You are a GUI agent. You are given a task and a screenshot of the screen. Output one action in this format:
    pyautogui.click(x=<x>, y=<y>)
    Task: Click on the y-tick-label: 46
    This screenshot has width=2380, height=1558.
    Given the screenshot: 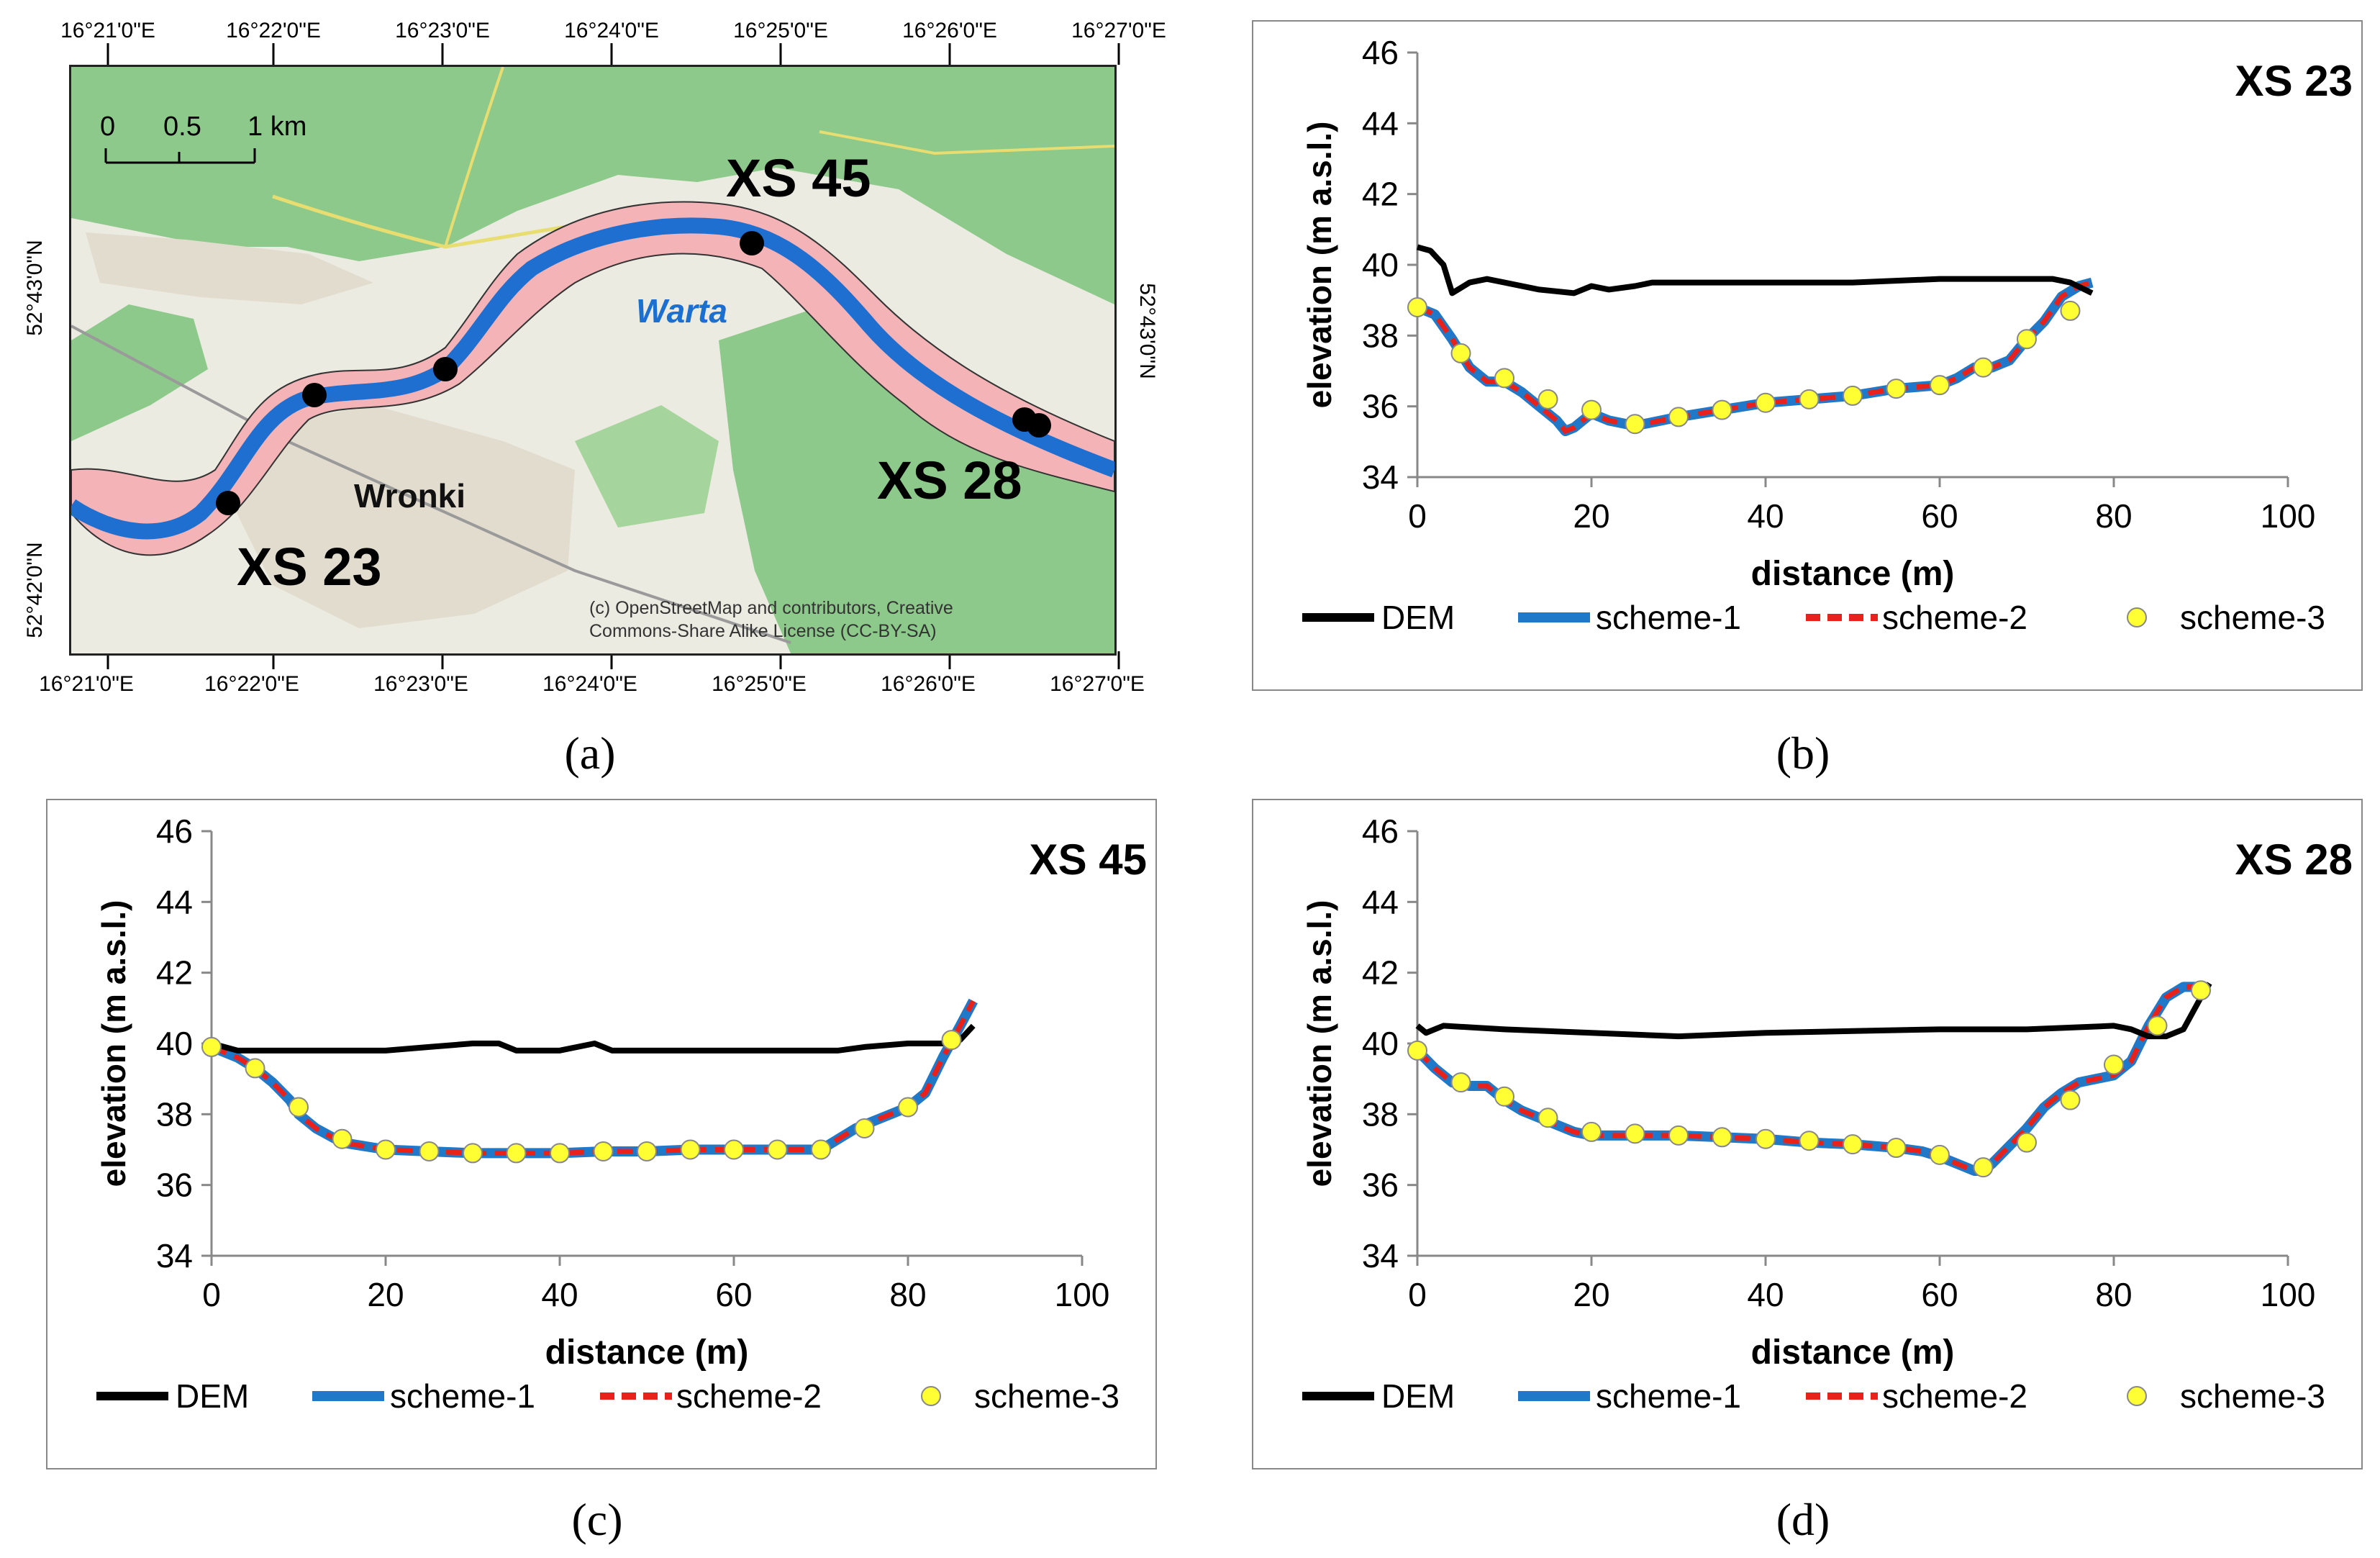 What is the action you would take?
    pyautogui.click(x=1380, y=831)
    